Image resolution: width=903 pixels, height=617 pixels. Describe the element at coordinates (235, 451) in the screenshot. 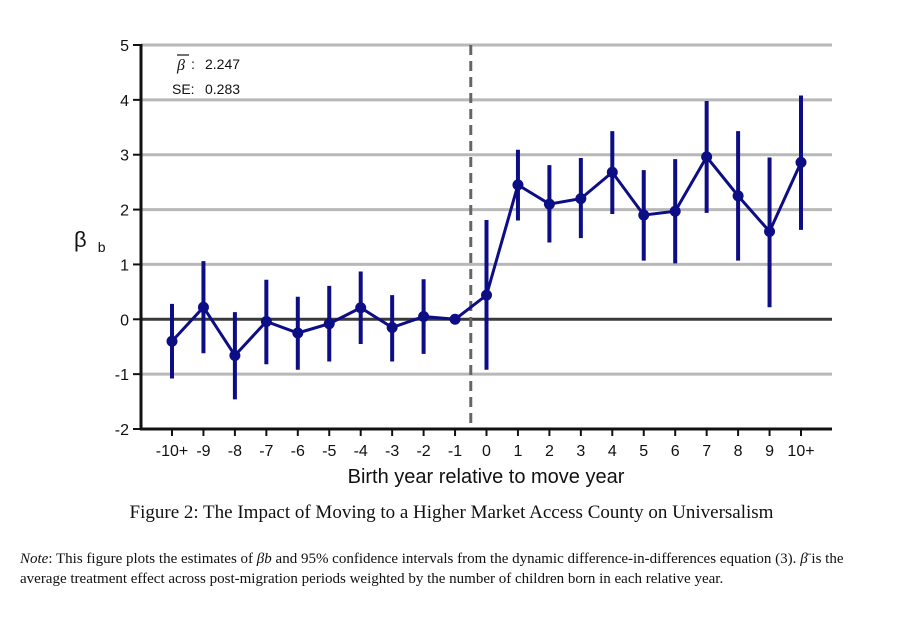

I see `x-tick-label: -8` at that location.